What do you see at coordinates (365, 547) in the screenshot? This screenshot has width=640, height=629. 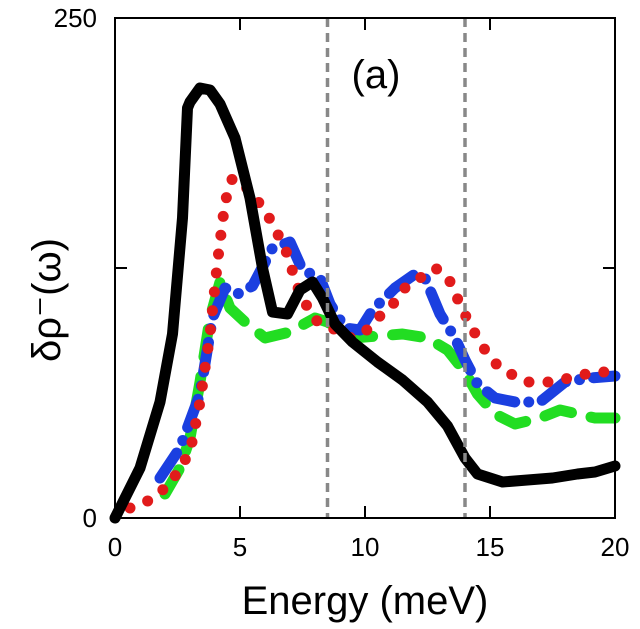 I see `x-tick-label: 10` at bounding box center [365, 547].